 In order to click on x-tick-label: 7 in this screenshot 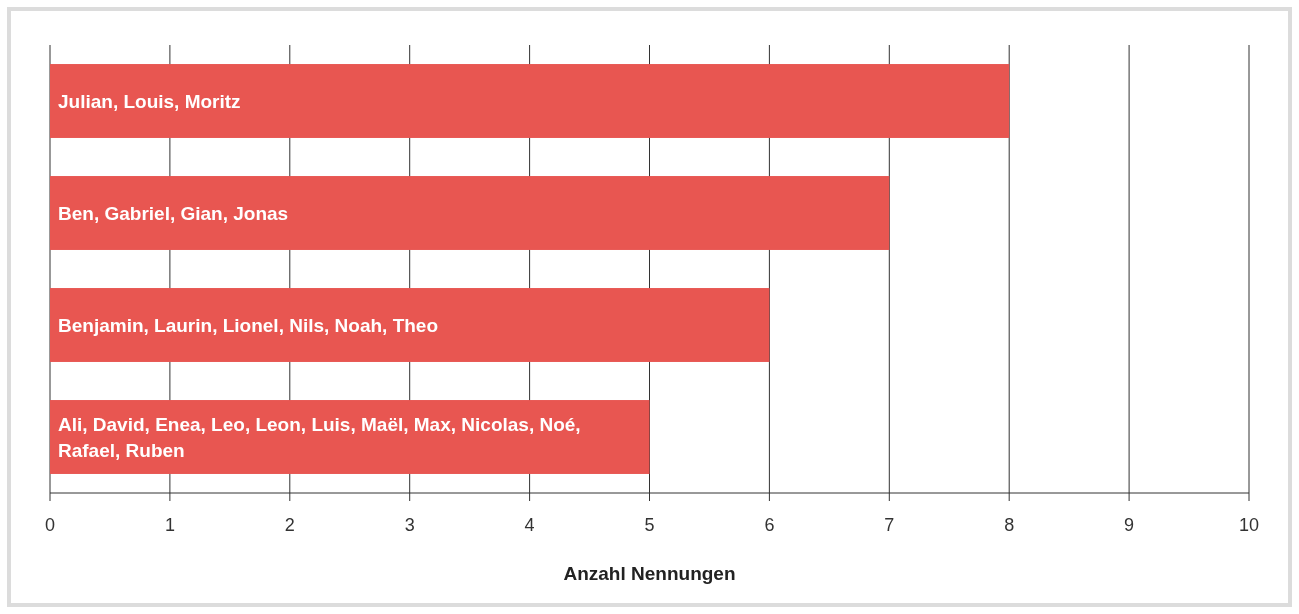, I will do `click(889, 525)`.